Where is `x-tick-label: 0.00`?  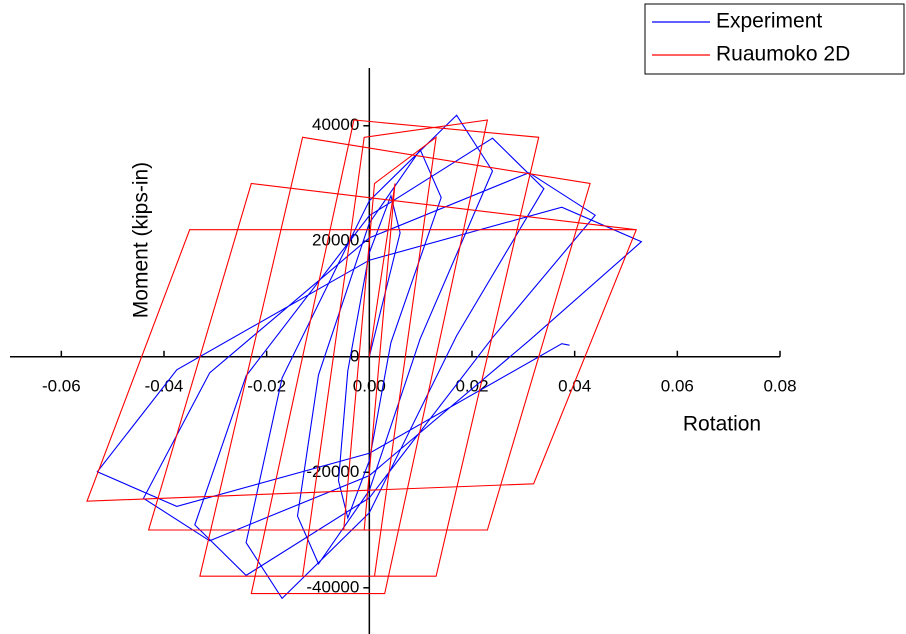
x-tick-label: 0.00 is located at coordinates (369, 385).